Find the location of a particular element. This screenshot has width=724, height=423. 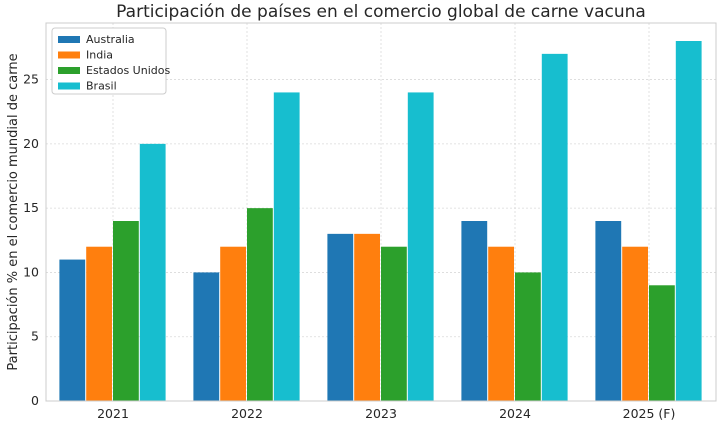

x-tick-label: 2023 is located at coordinates (381, 413).